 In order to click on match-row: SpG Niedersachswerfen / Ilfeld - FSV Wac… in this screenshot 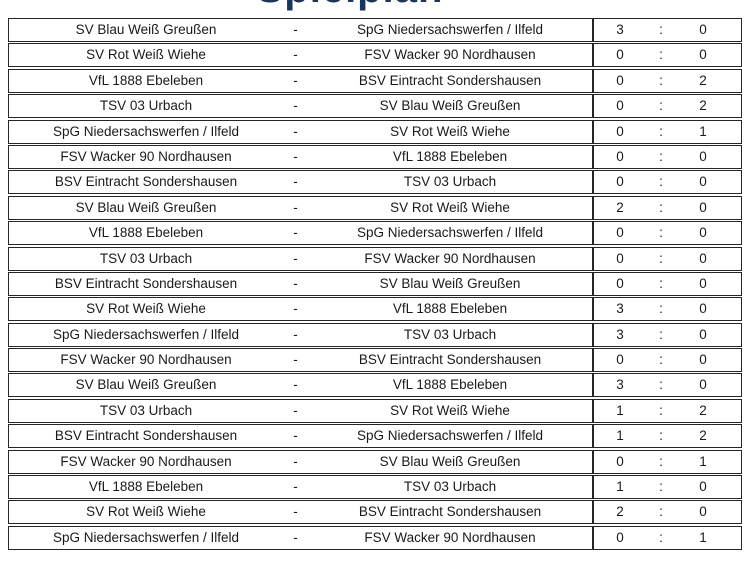, I will do `click(375, 537)`.